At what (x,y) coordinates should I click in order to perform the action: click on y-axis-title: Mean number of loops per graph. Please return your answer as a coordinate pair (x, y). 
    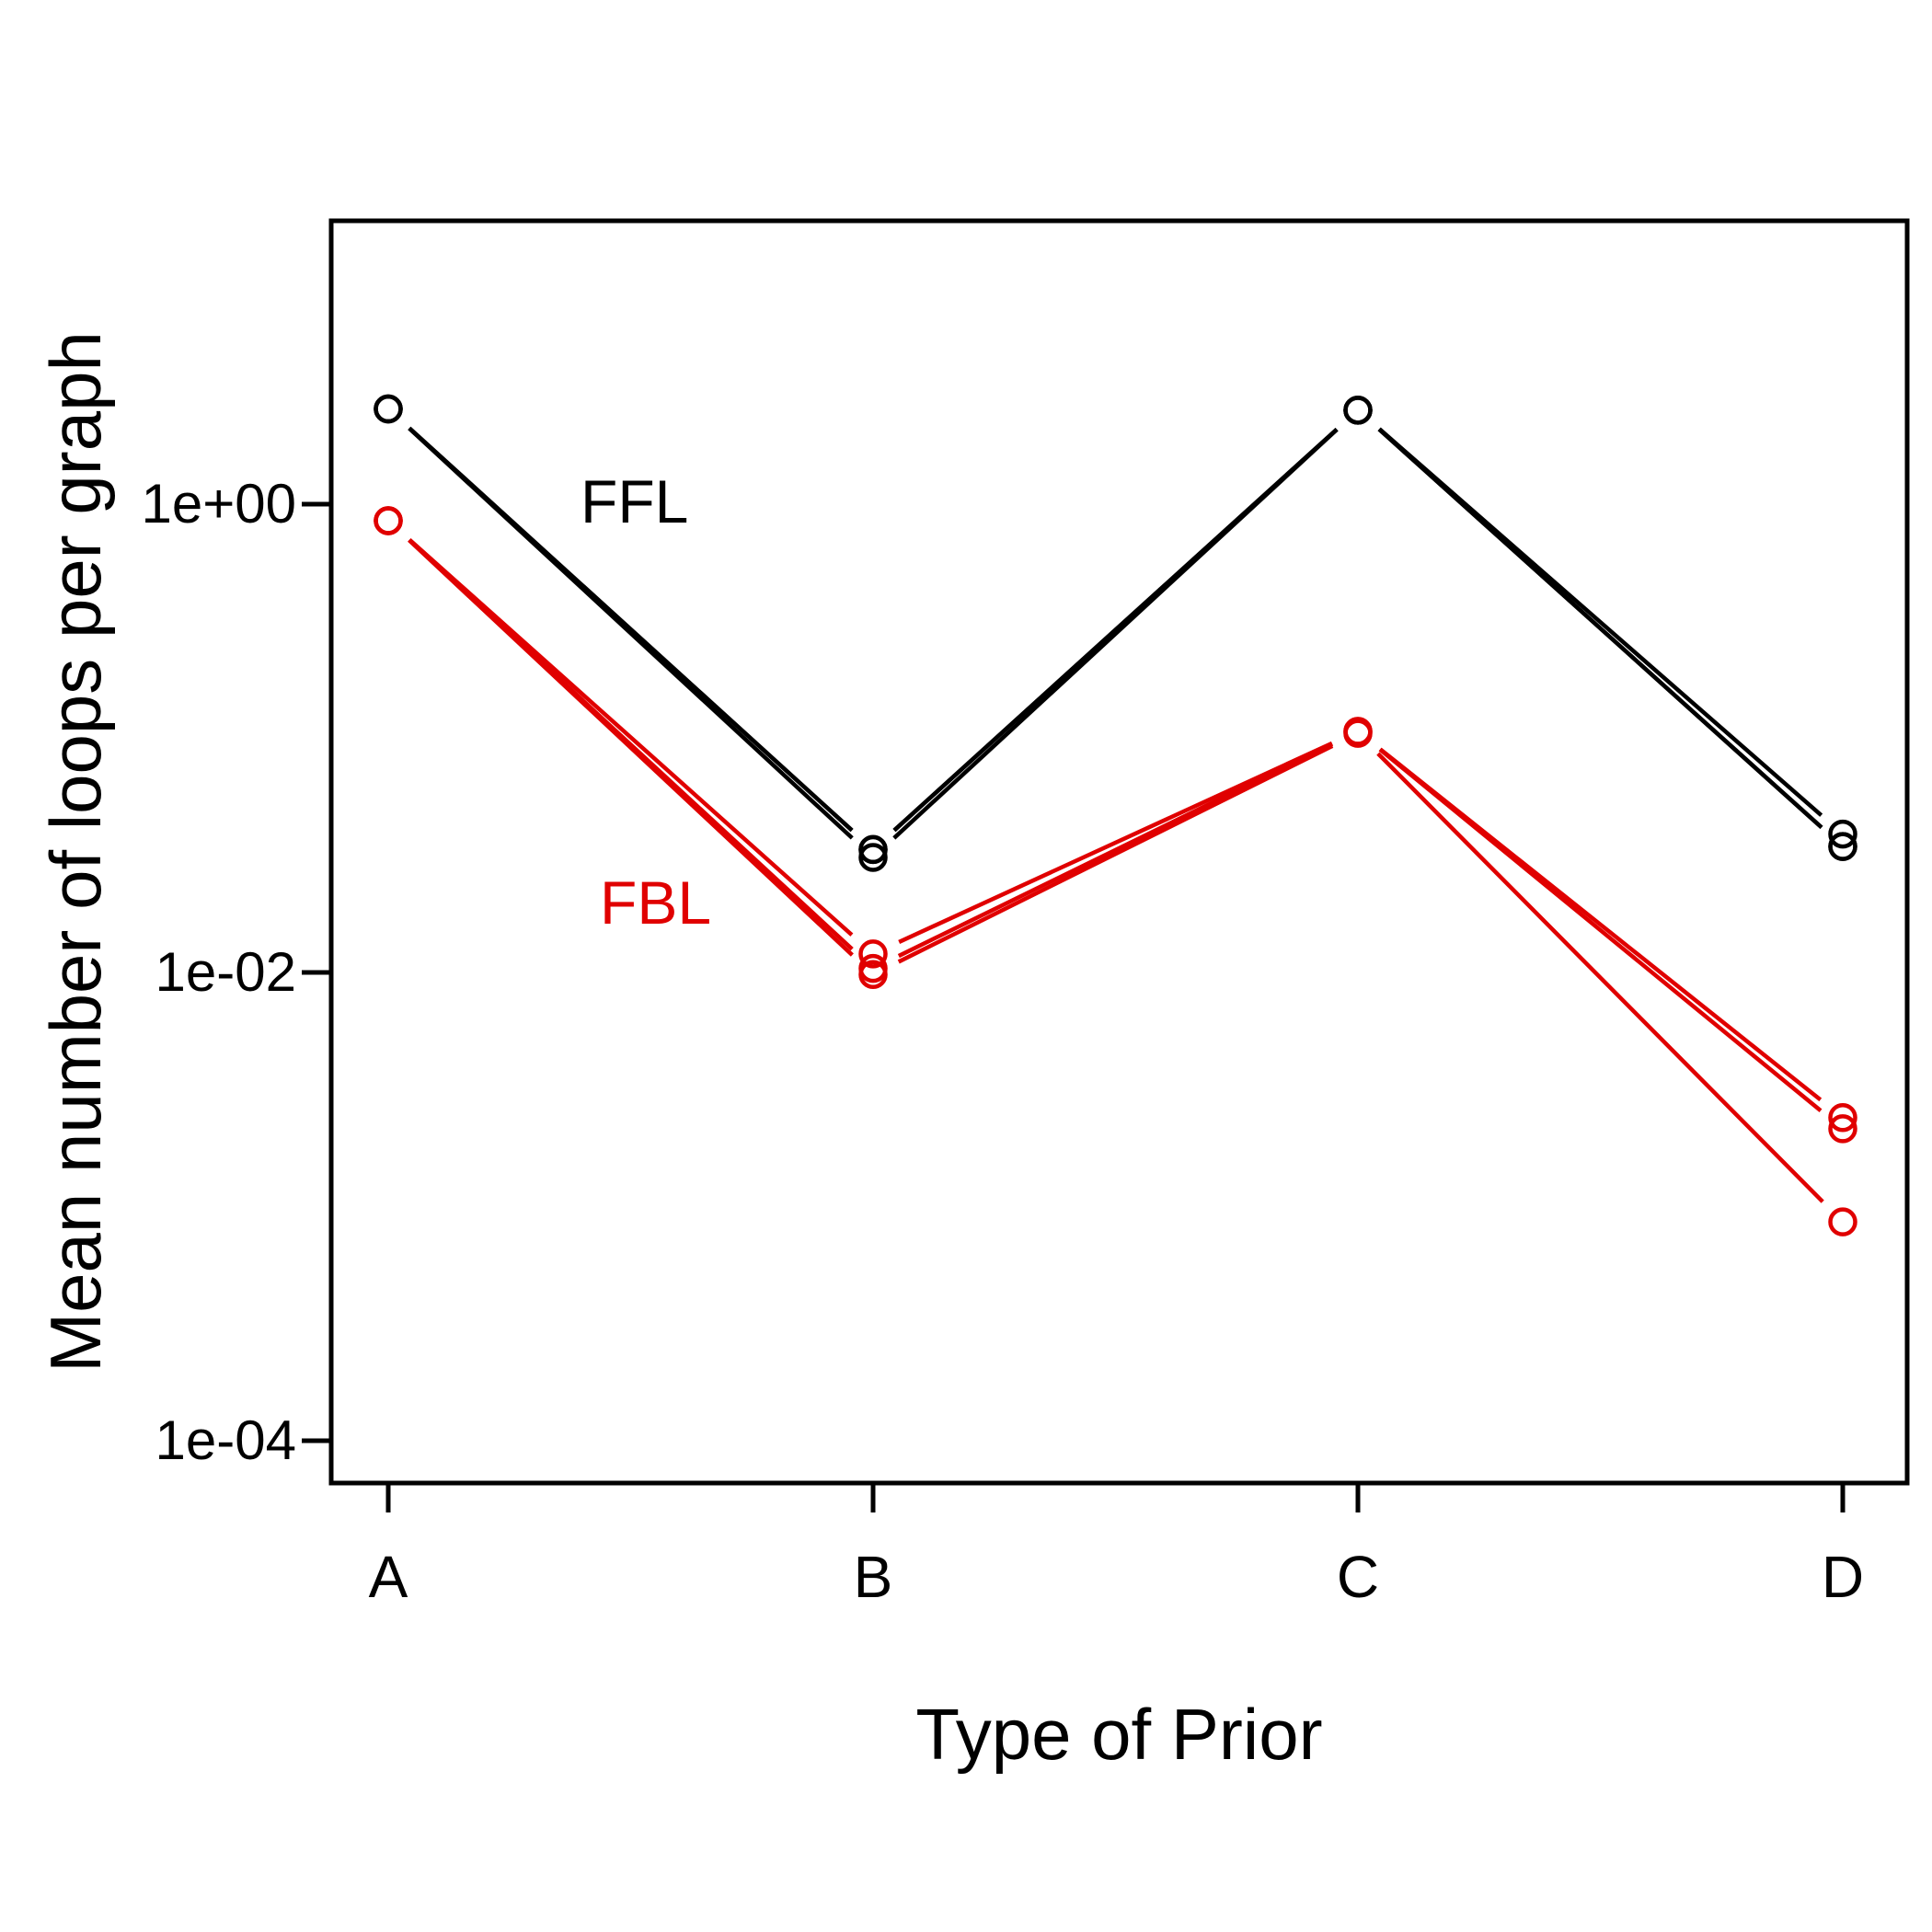
    Looking at the image, I should click on (75, 852).